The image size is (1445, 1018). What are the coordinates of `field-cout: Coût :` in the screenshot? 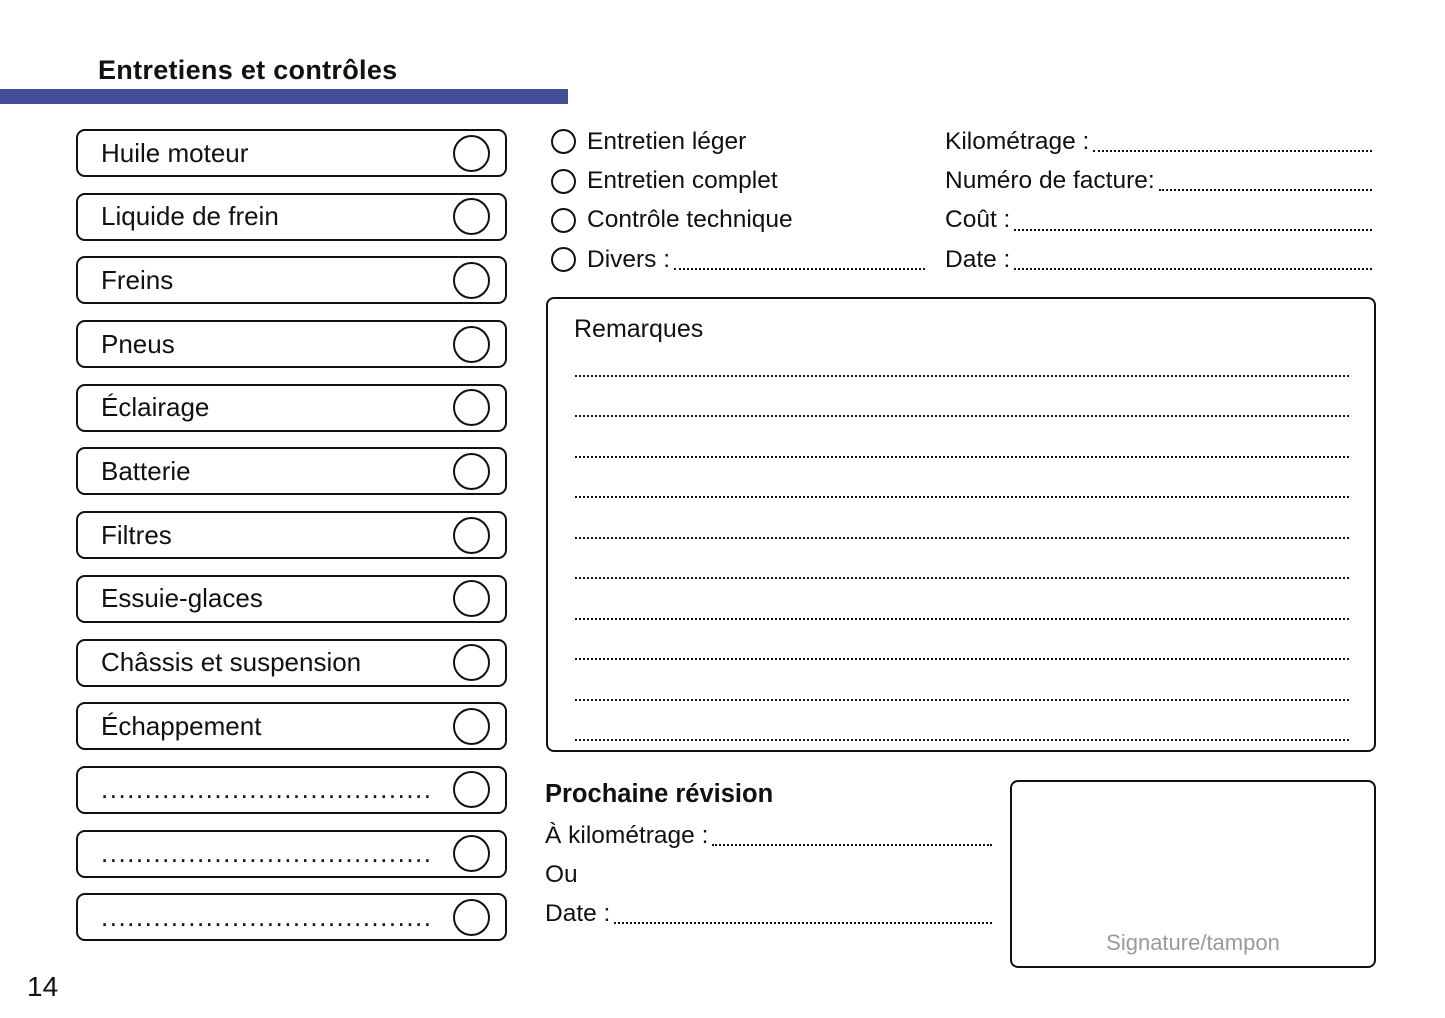 It's located at (1158, 220).